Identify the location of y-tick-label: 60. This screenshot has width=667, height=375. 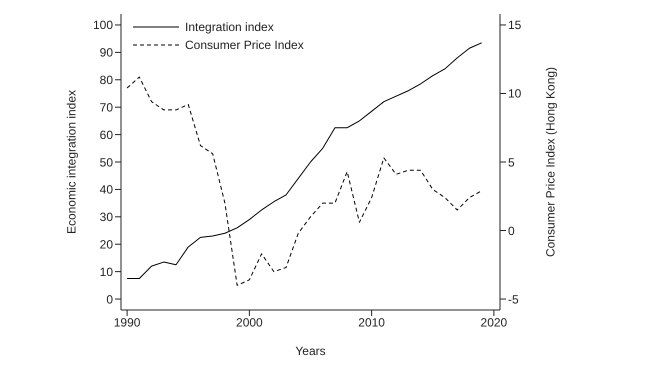
(107, 135).